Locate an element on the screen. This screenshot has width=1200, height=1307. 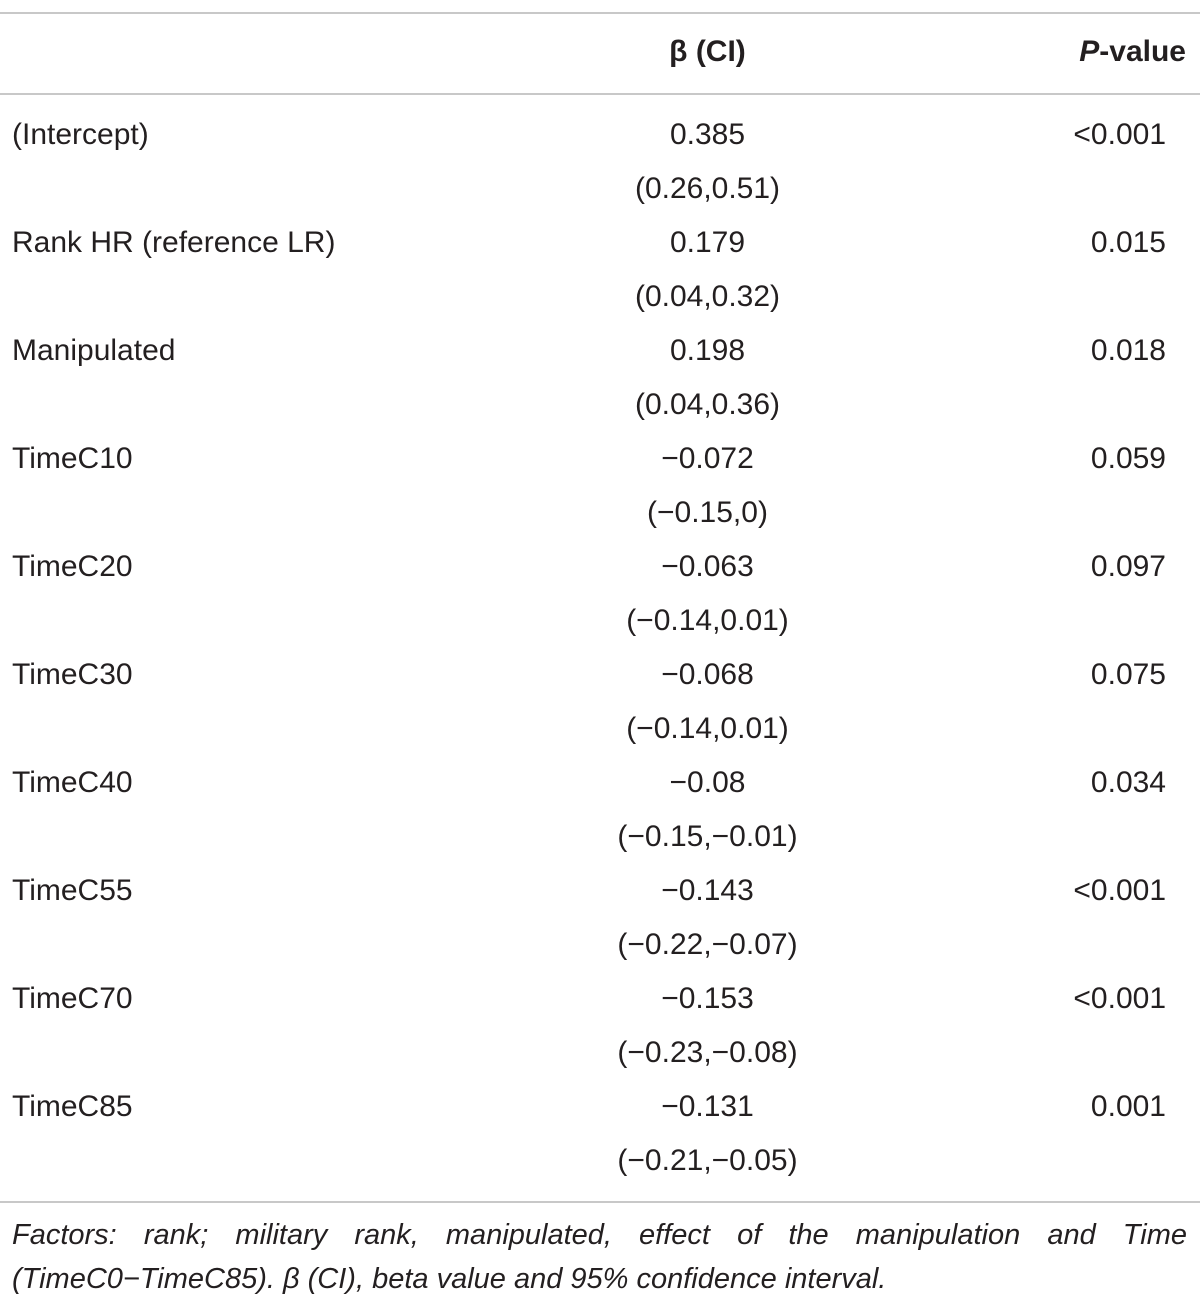
p-value-cell: 0.034 is located at coordinates (1128, 782).